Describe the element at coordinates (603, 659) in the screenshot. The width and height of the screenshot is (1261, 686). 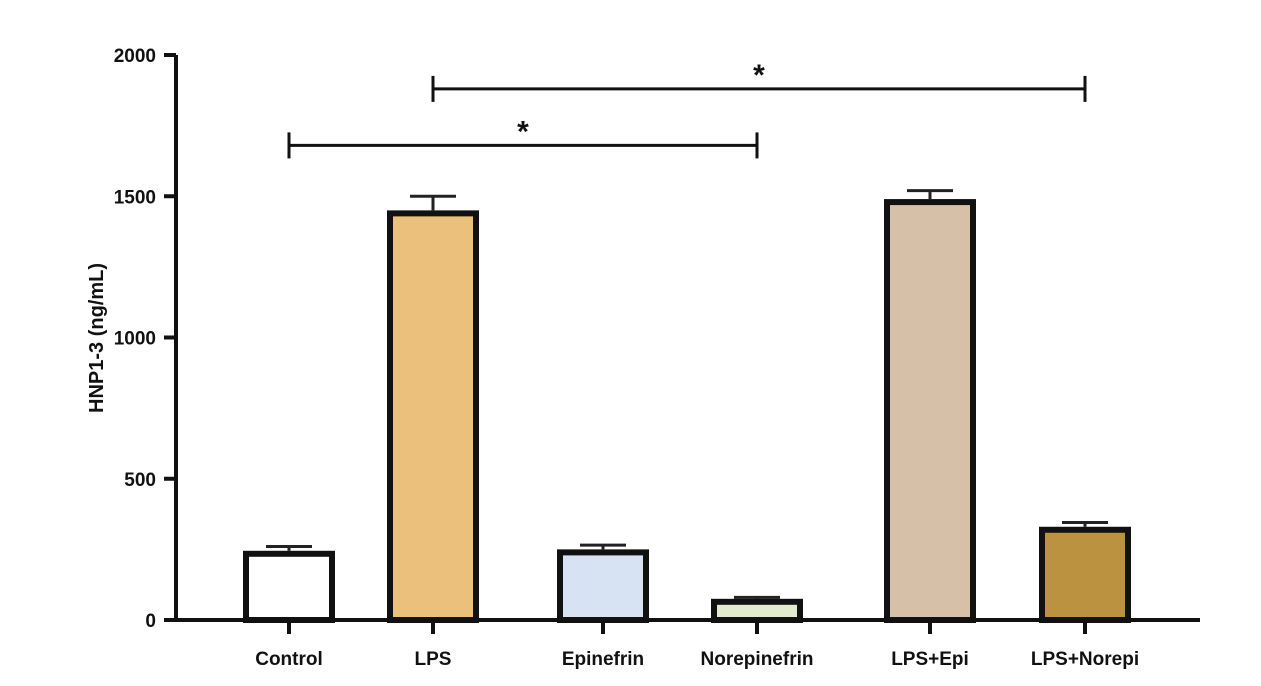
I see `x-tick-label: Epinefrin` at that location.